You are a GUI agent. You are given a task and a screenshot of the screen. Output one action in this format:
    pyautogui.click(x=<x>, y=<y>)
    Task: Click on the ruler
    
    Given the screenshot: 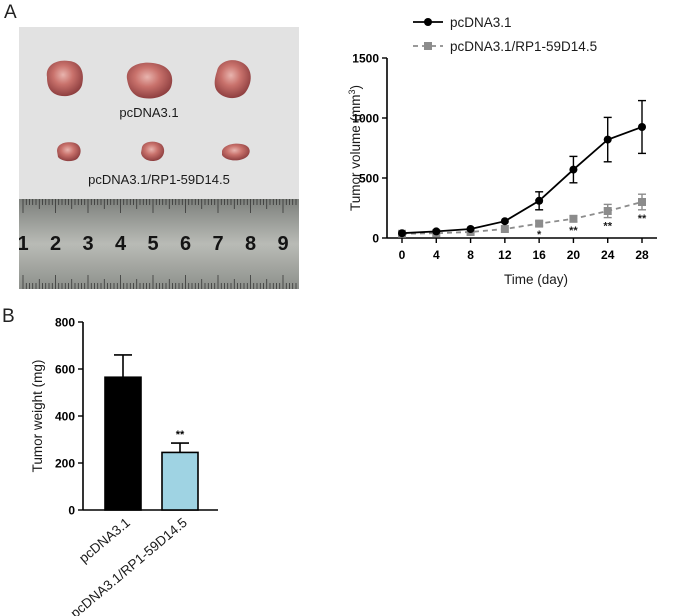 What is the action you would take?
    pyautogui.click(x=159, y=244)
    